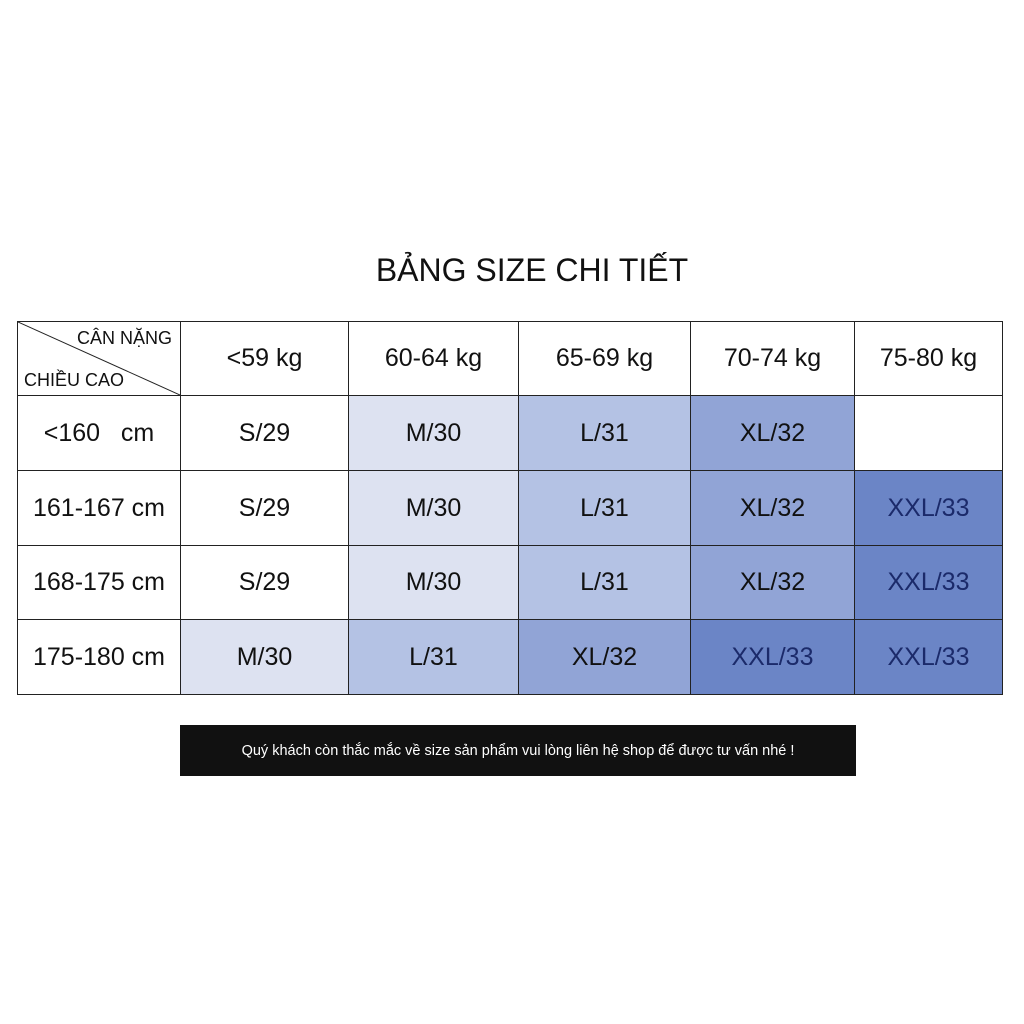 This screenshot has height=1024, width=1024. I want to click on size-cell, so click(928, 433).